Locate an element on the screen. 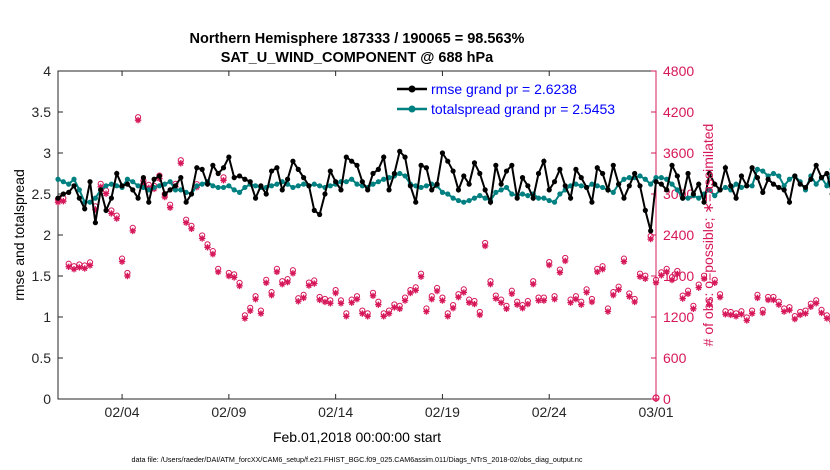 The height and width of the screenshot is (470, 830). y-left-tick-label: 1 is located at coordinates (47, 317).